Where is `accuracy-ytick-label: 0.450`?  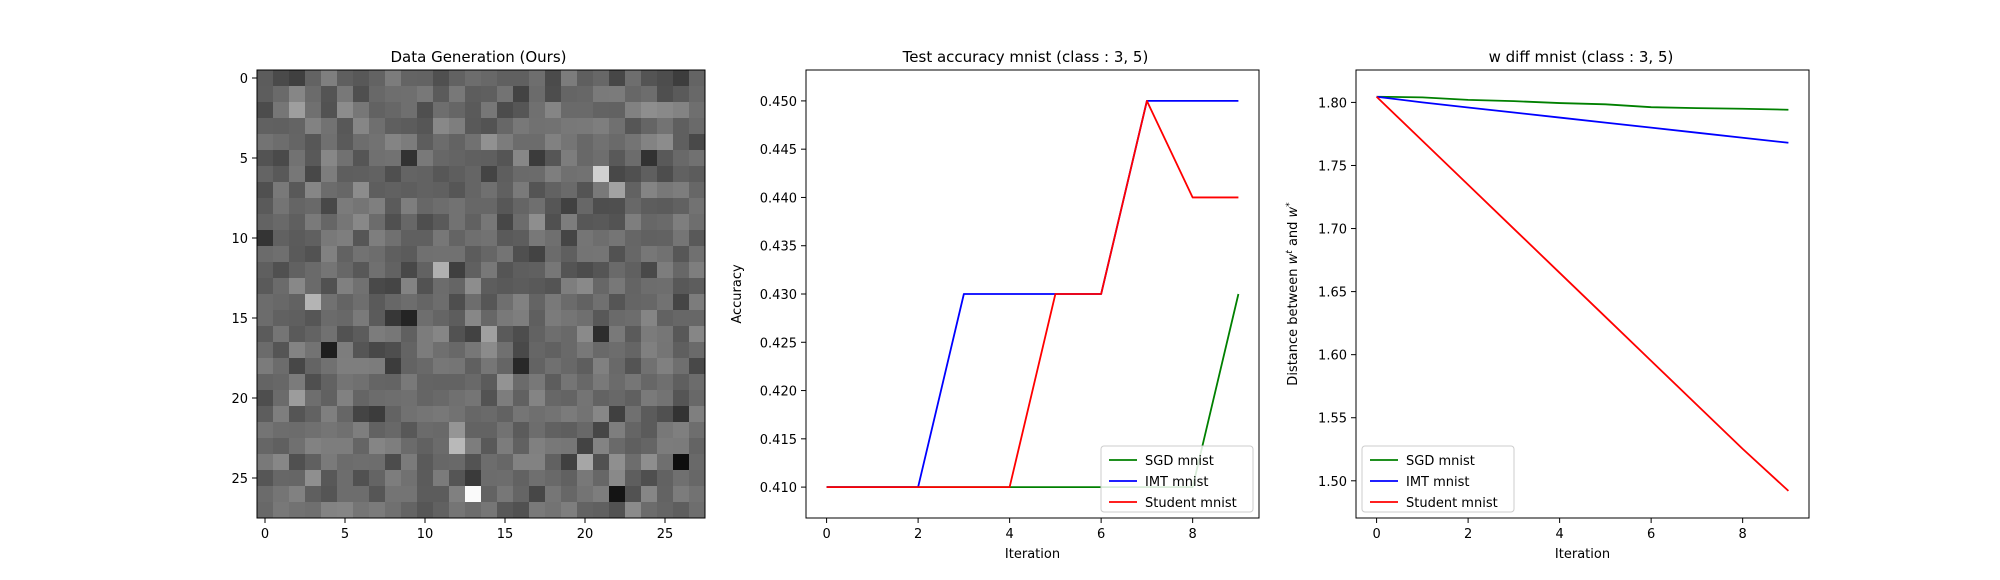
accuracy-ytick-label: 0.450 is located at coordinates (778, 102).